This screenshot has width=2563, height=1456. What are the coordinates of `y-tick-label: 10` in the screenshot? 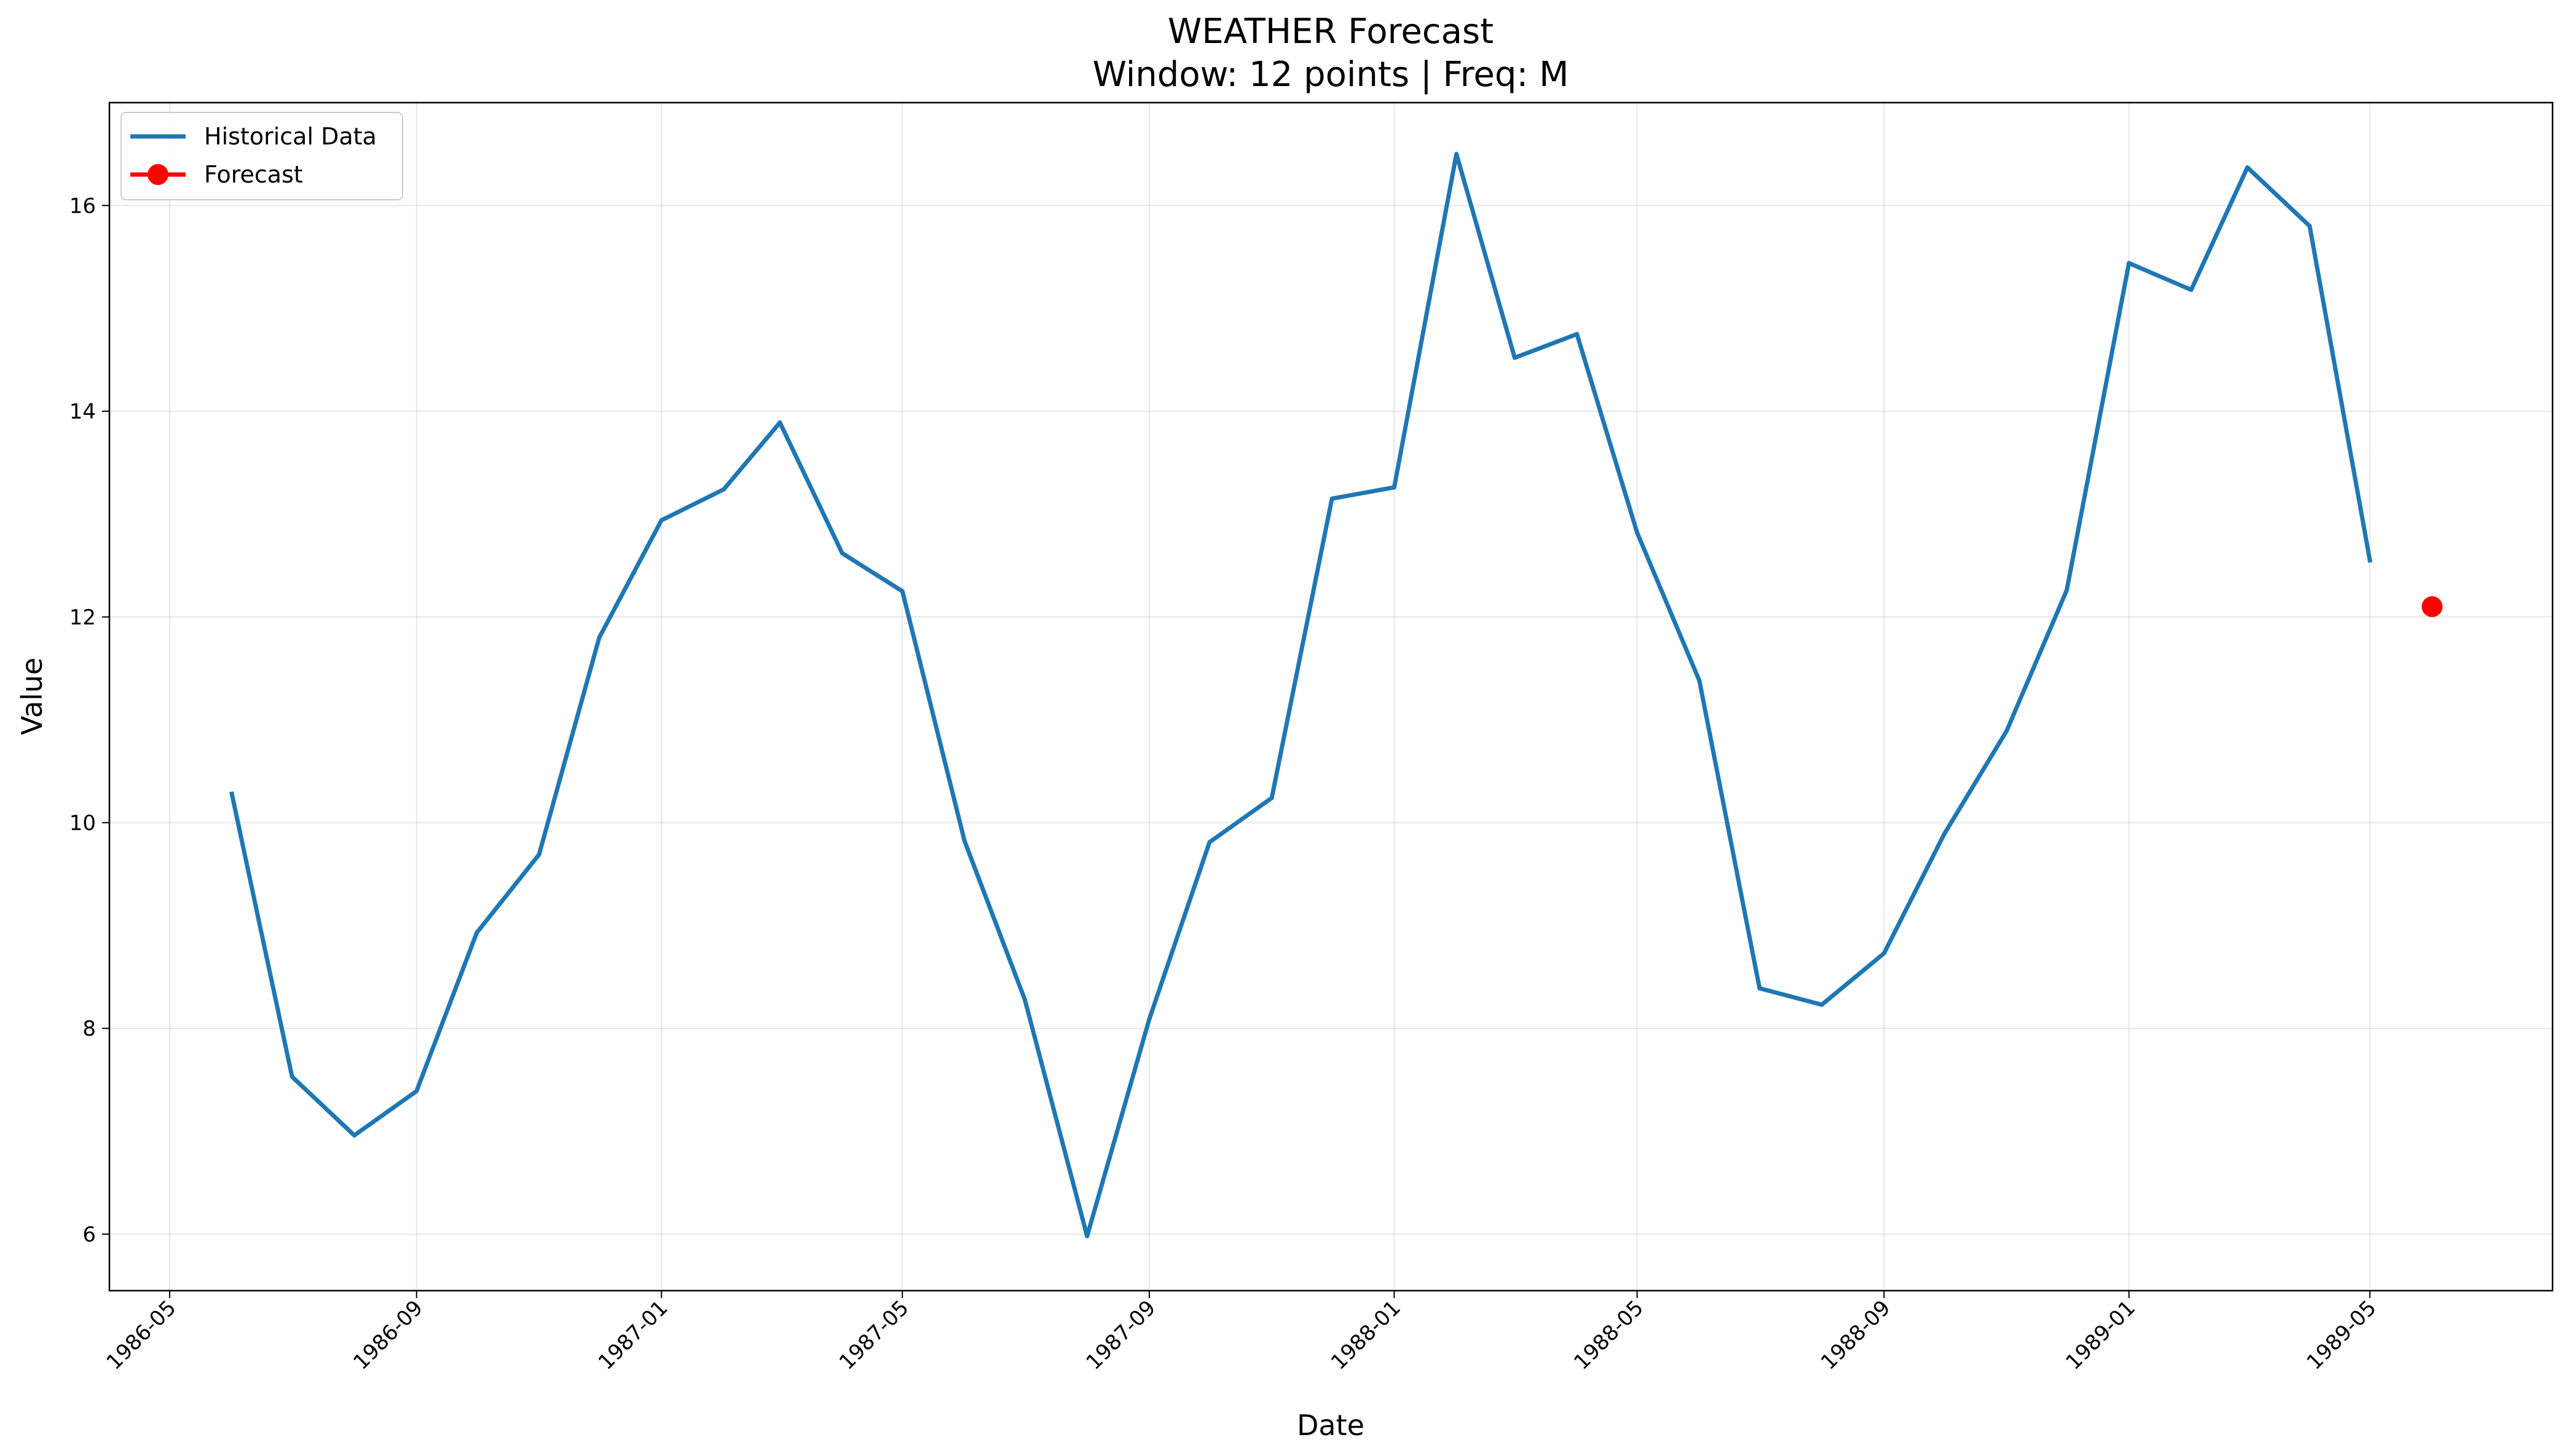 It's located at (82, 823).